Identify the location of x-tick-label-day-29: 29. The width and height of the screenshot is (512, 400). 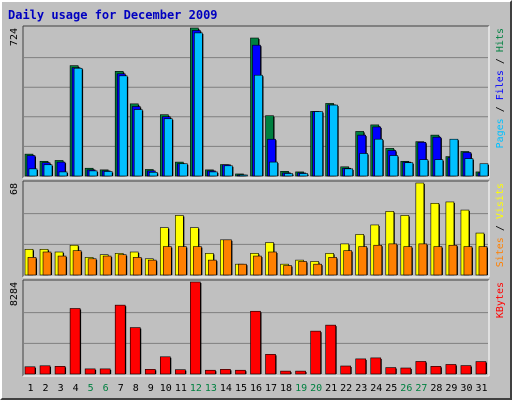
(451, 388).